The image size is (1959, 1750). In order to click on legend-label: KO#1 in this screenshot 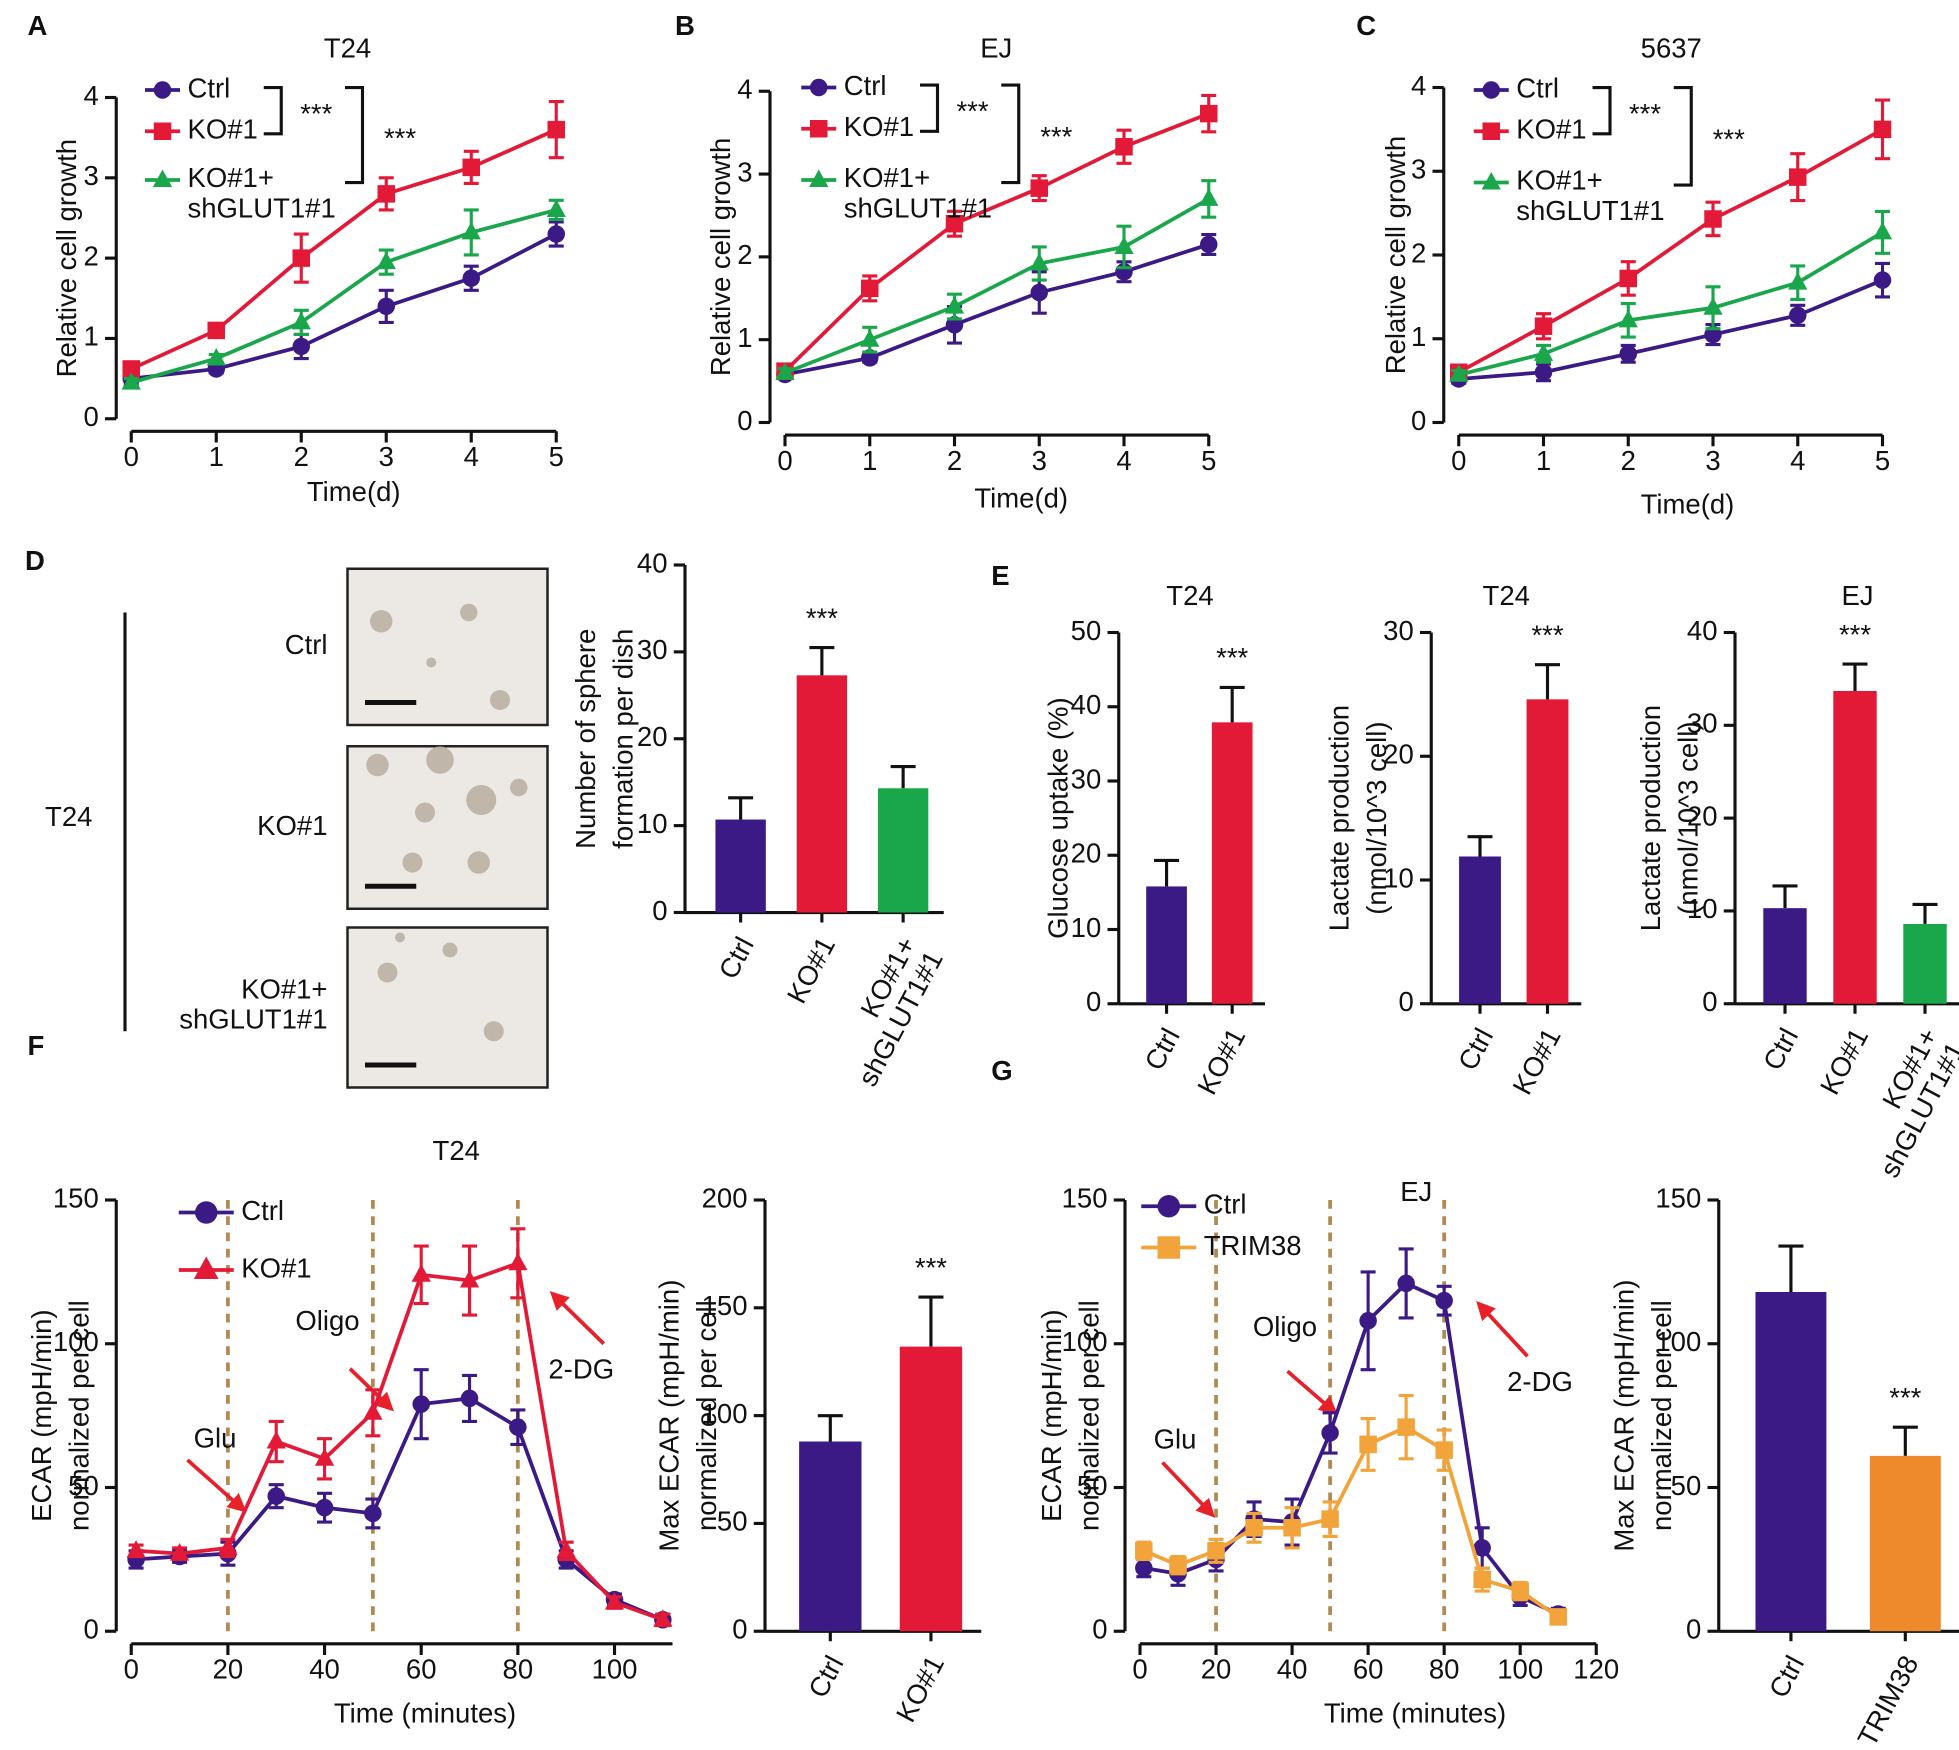, I will do `click(879, 126)`.